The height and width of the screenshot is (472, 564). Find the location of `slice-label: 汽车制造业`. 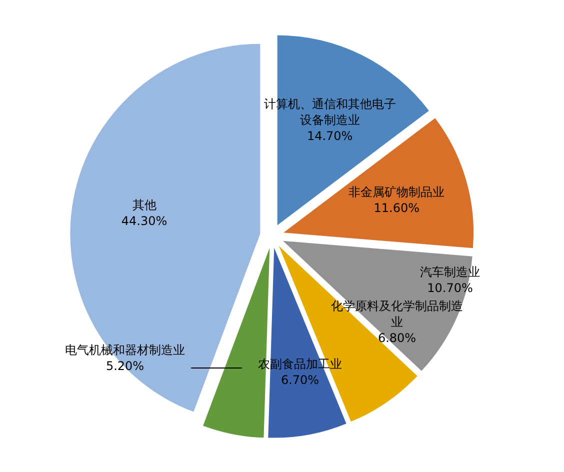

slice-label: 汽车制造业 is located at coordinates (450, 272).